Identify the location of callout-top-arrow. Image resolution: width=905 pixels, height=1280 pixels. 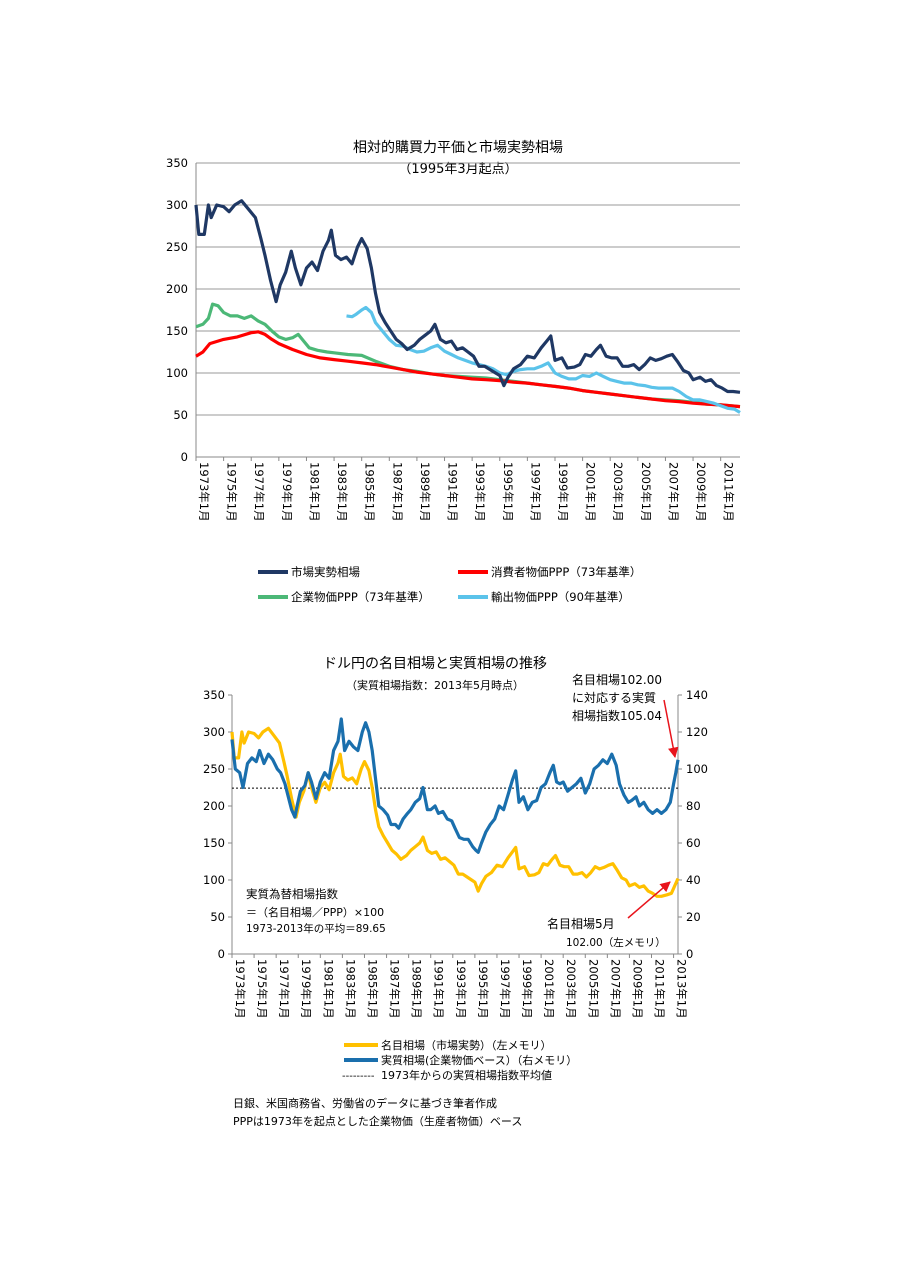
(671, 729).